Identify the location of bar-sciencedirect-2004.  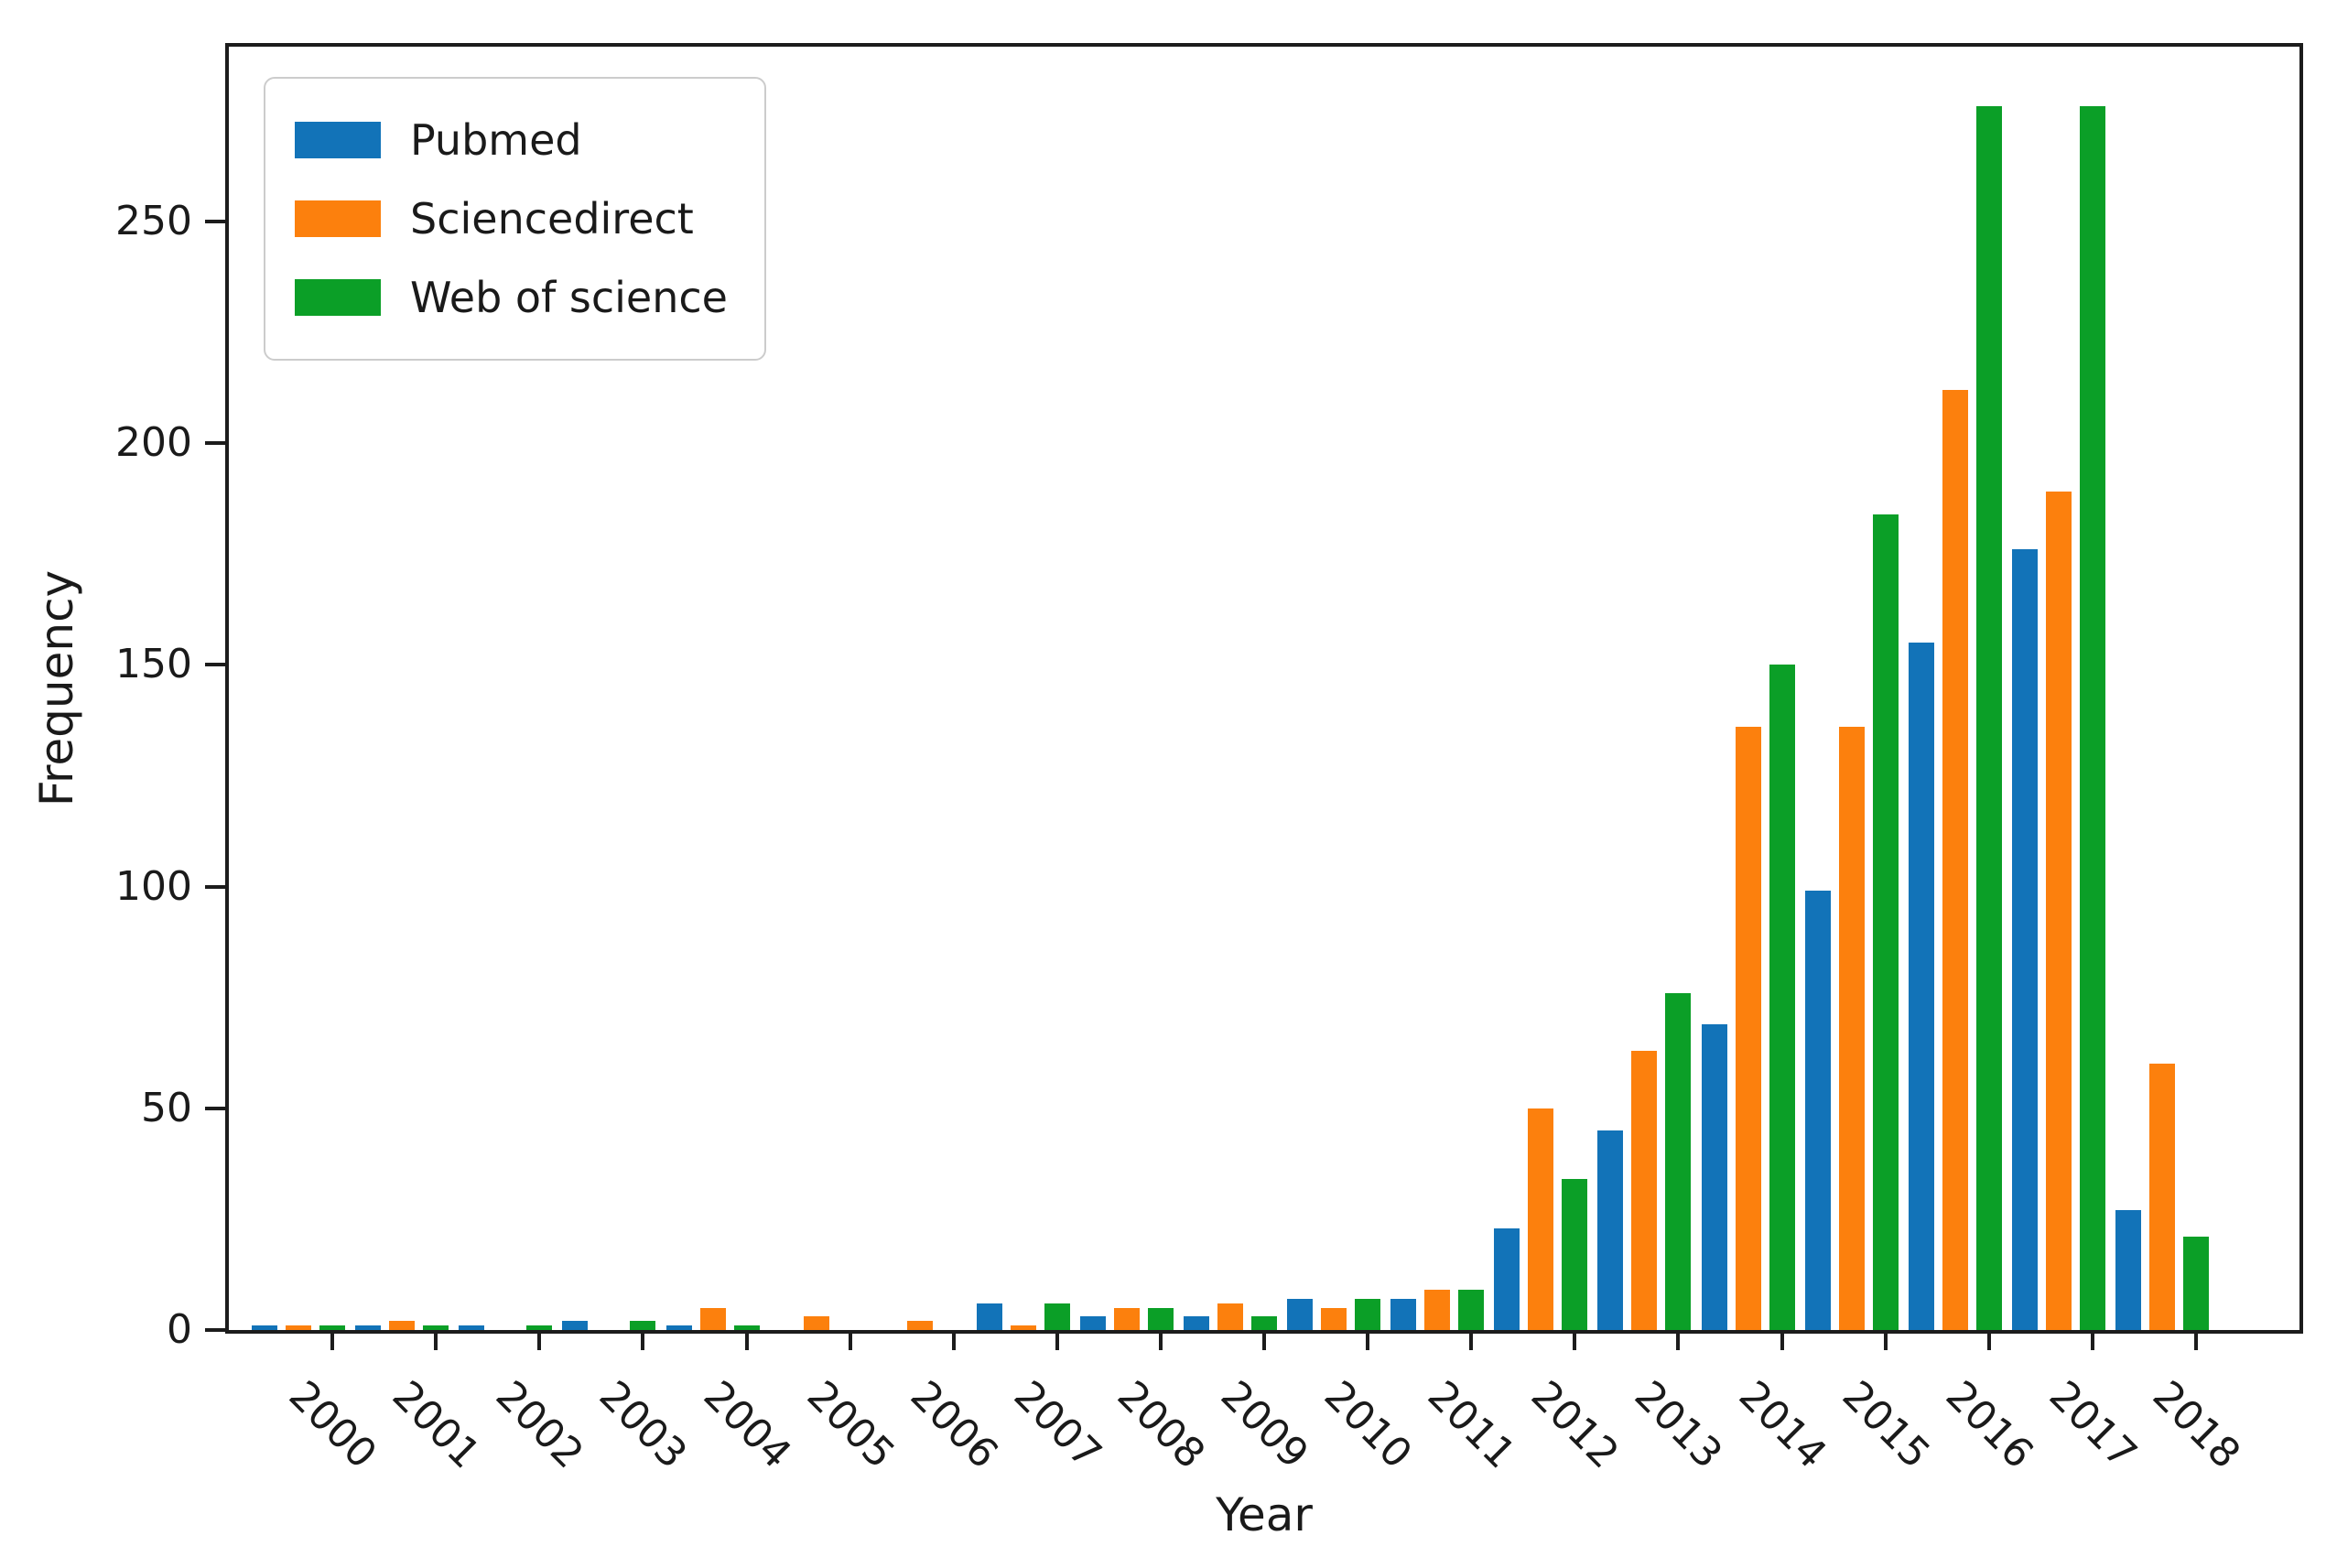
(712, 1319).